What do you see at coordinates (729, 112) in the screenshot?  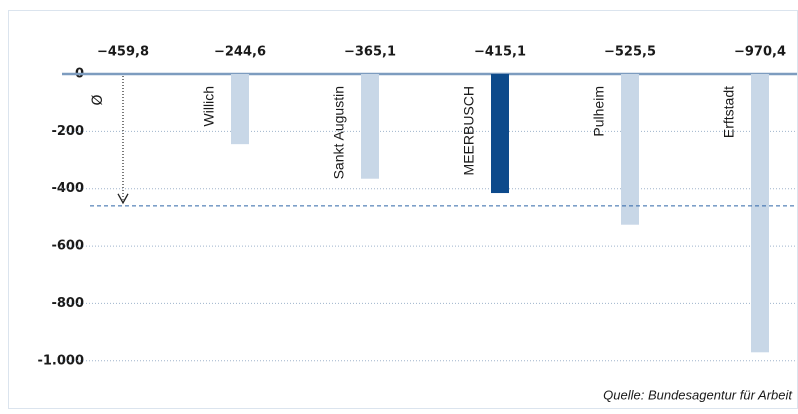 I see `category-label: Erftstadt` at bounding box center [729, 112].